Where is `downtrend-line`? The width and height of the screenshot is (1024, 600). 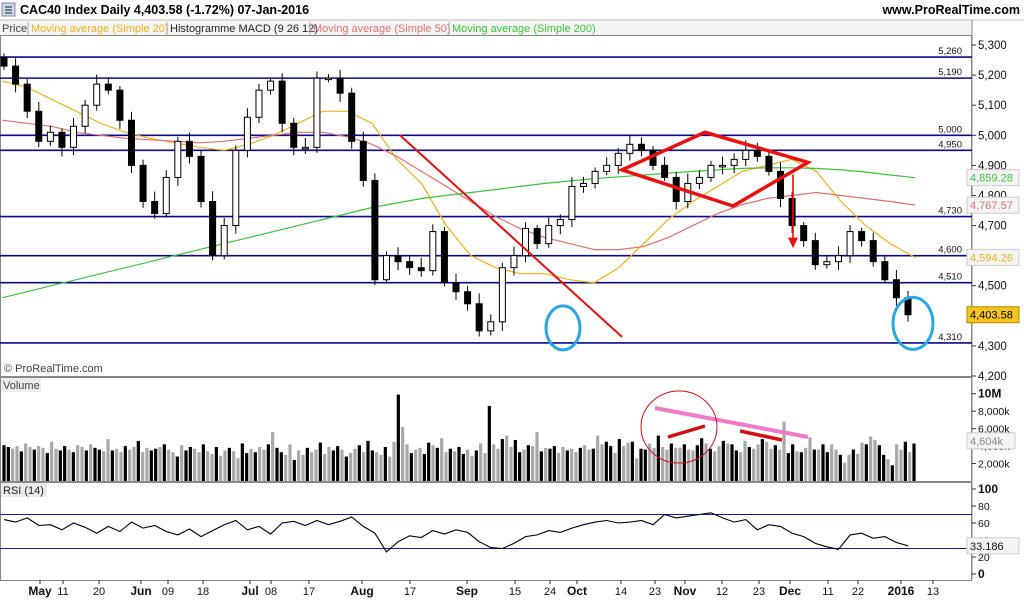
downtrend-line is located at coordinates (511, 236).